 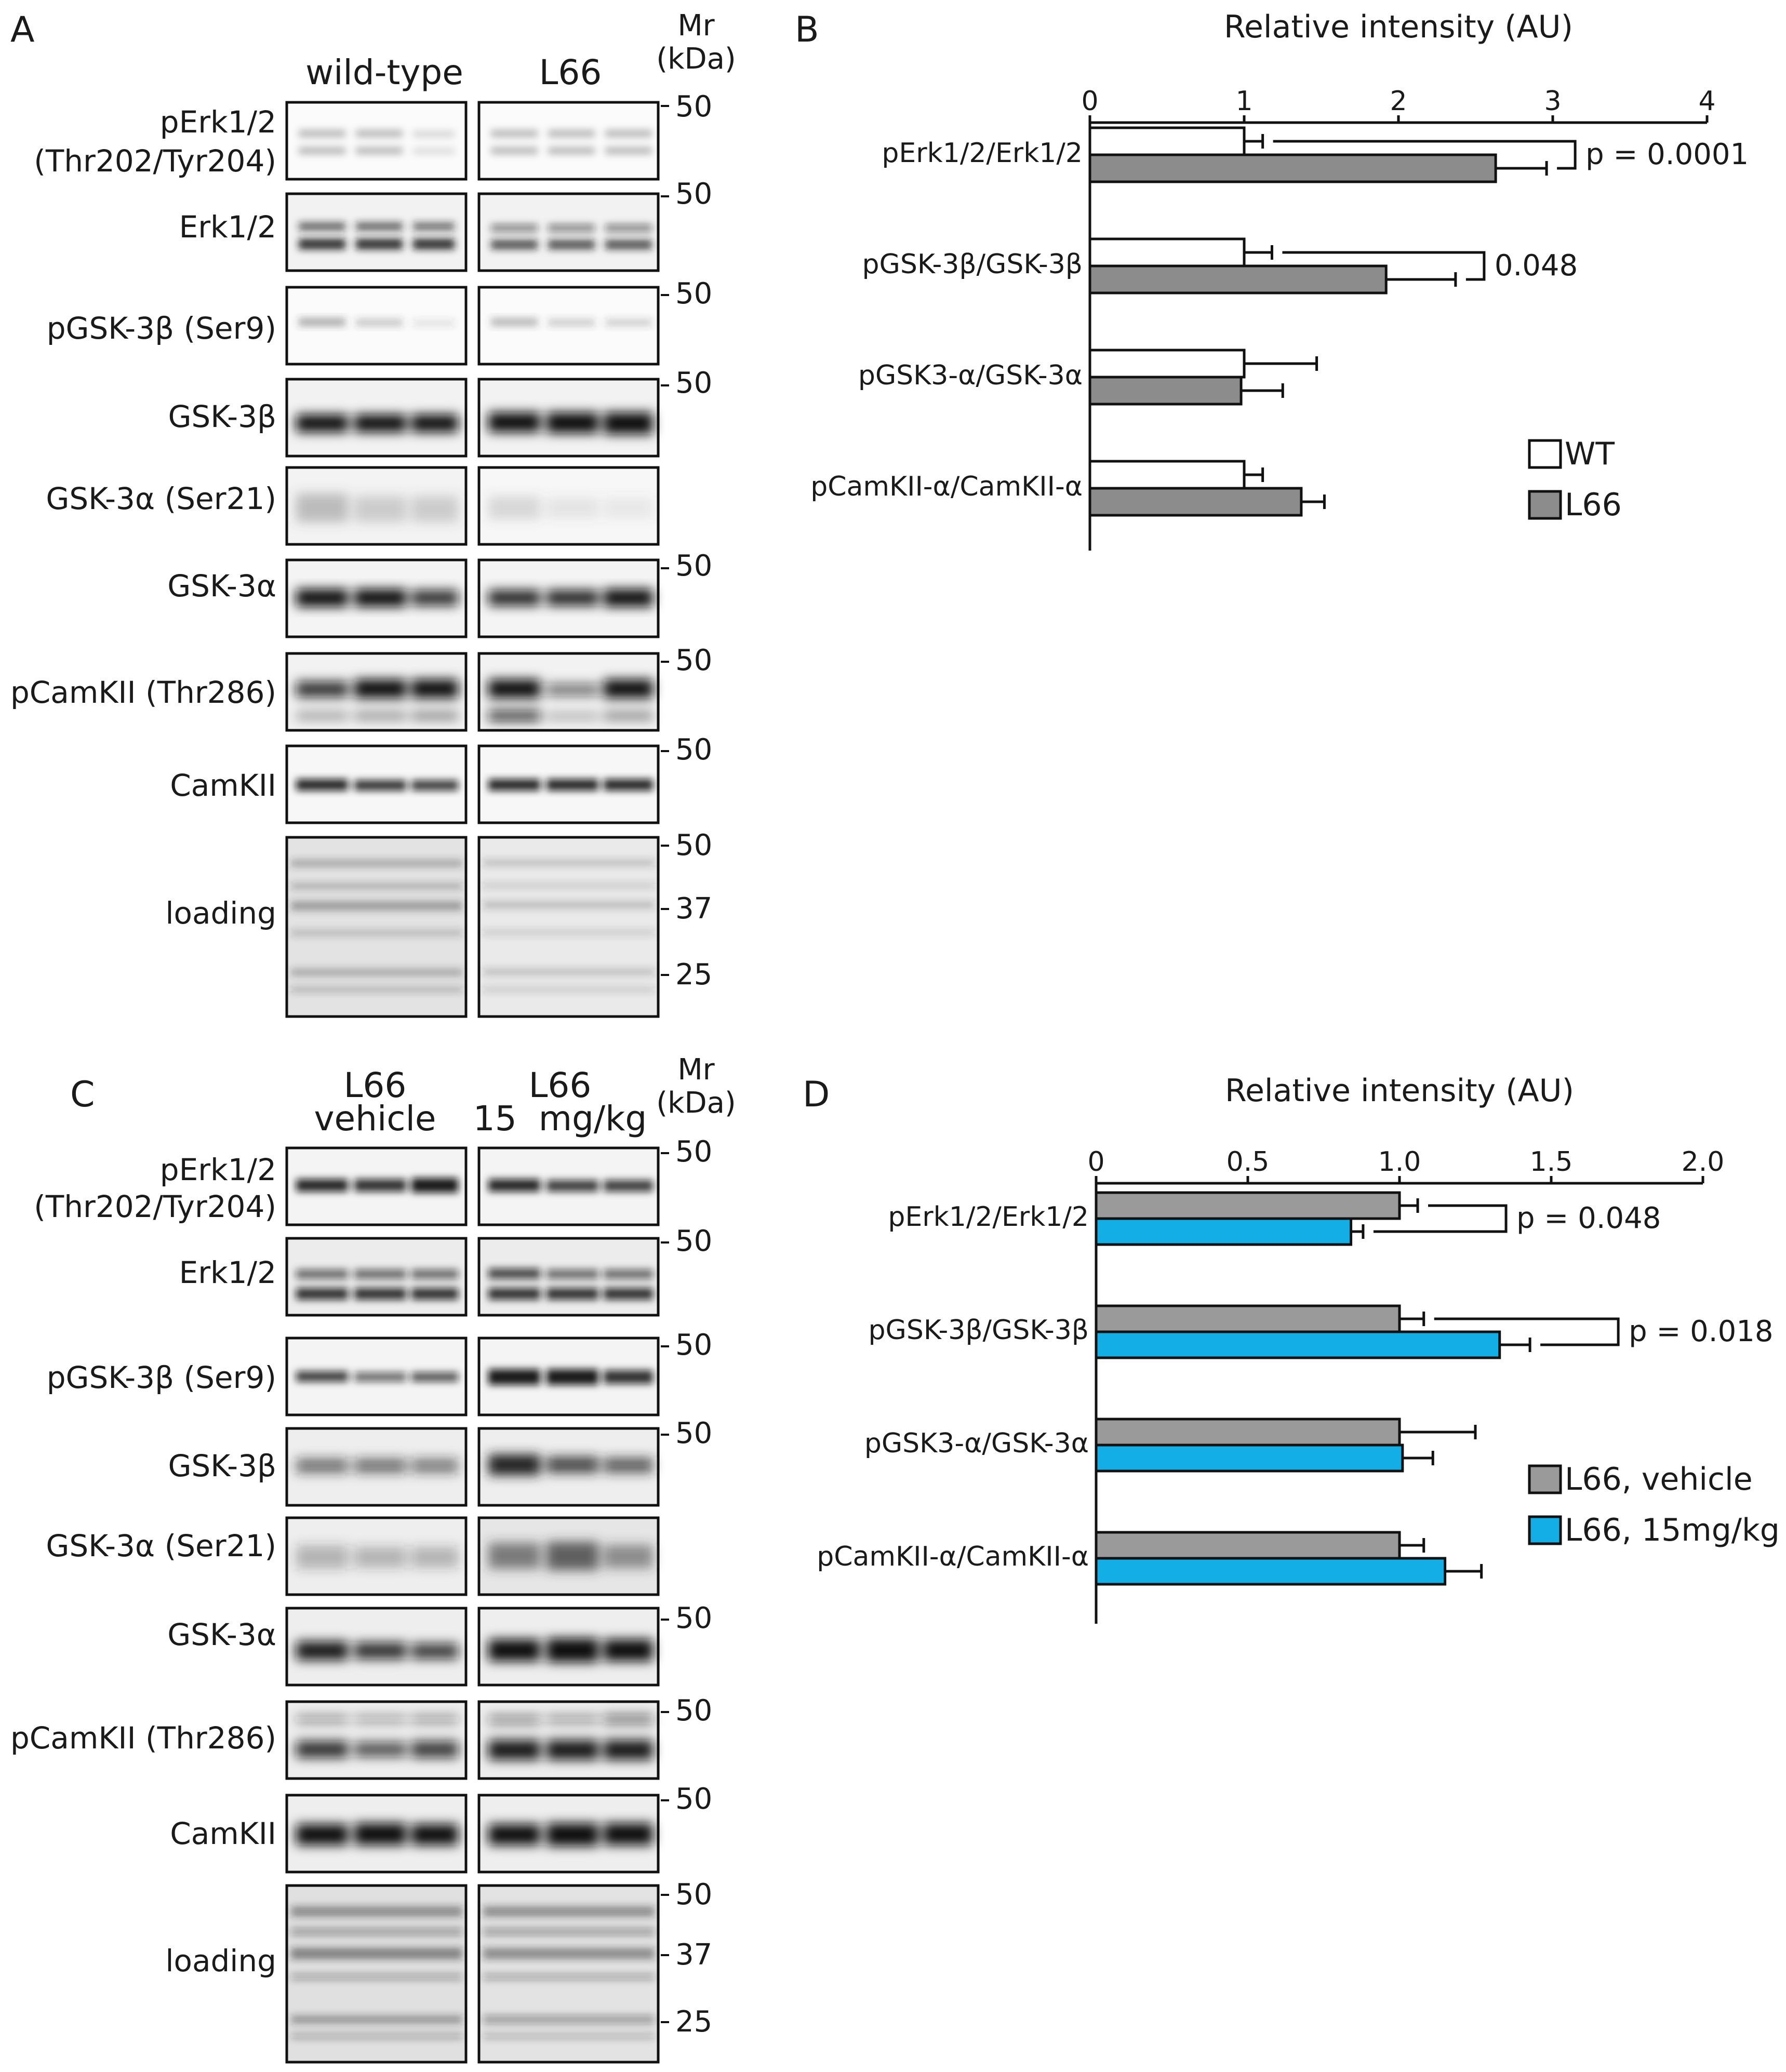 I want to click on blot-row: GSK-3α 50, so click(x=439, y=593).